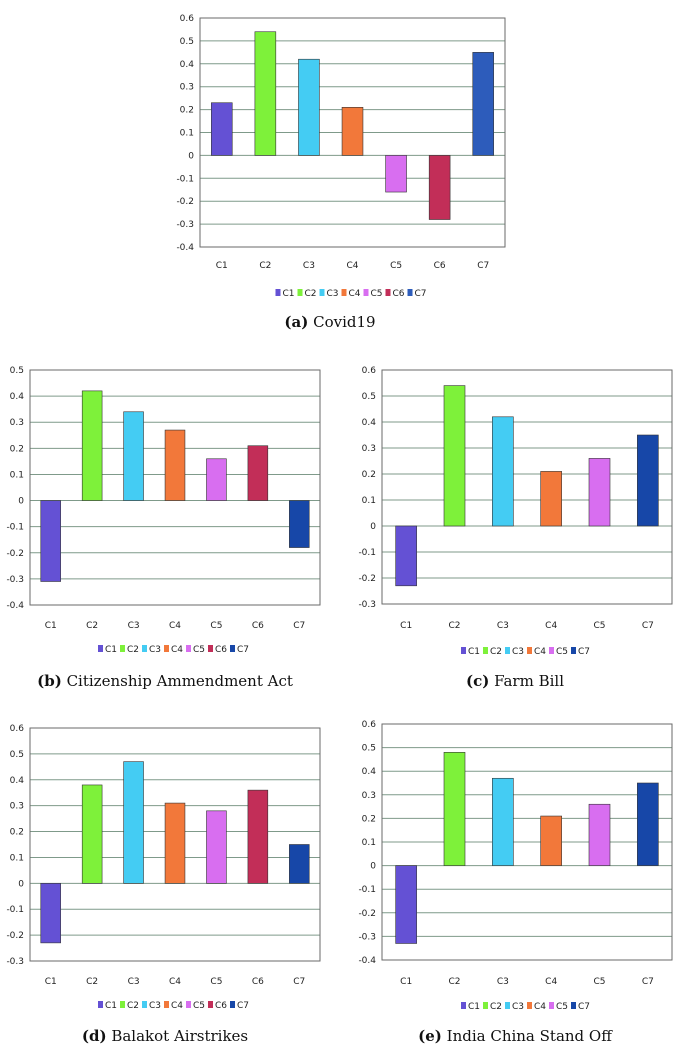 Image resolution: width=685 pixels, height=1048 pixels. Describe the element at coordinates (367, 579) in the screenshot. I see `y-tick-label: -0.2` at that location.